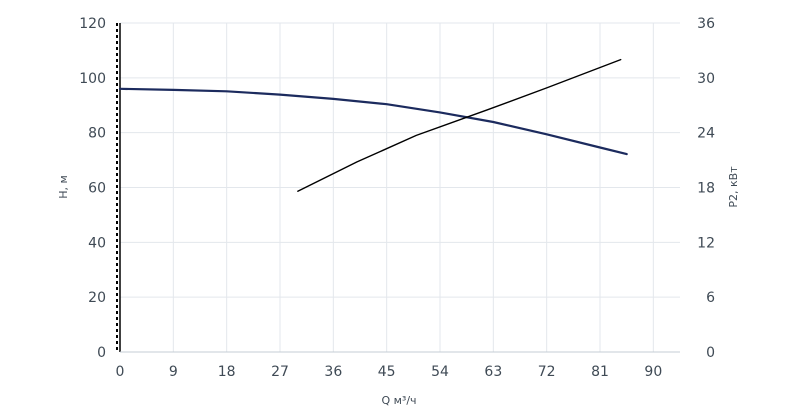 The width and height of the screenshot is (800, 408). I want to click on x-tick-label: 63, so click(493, 372).